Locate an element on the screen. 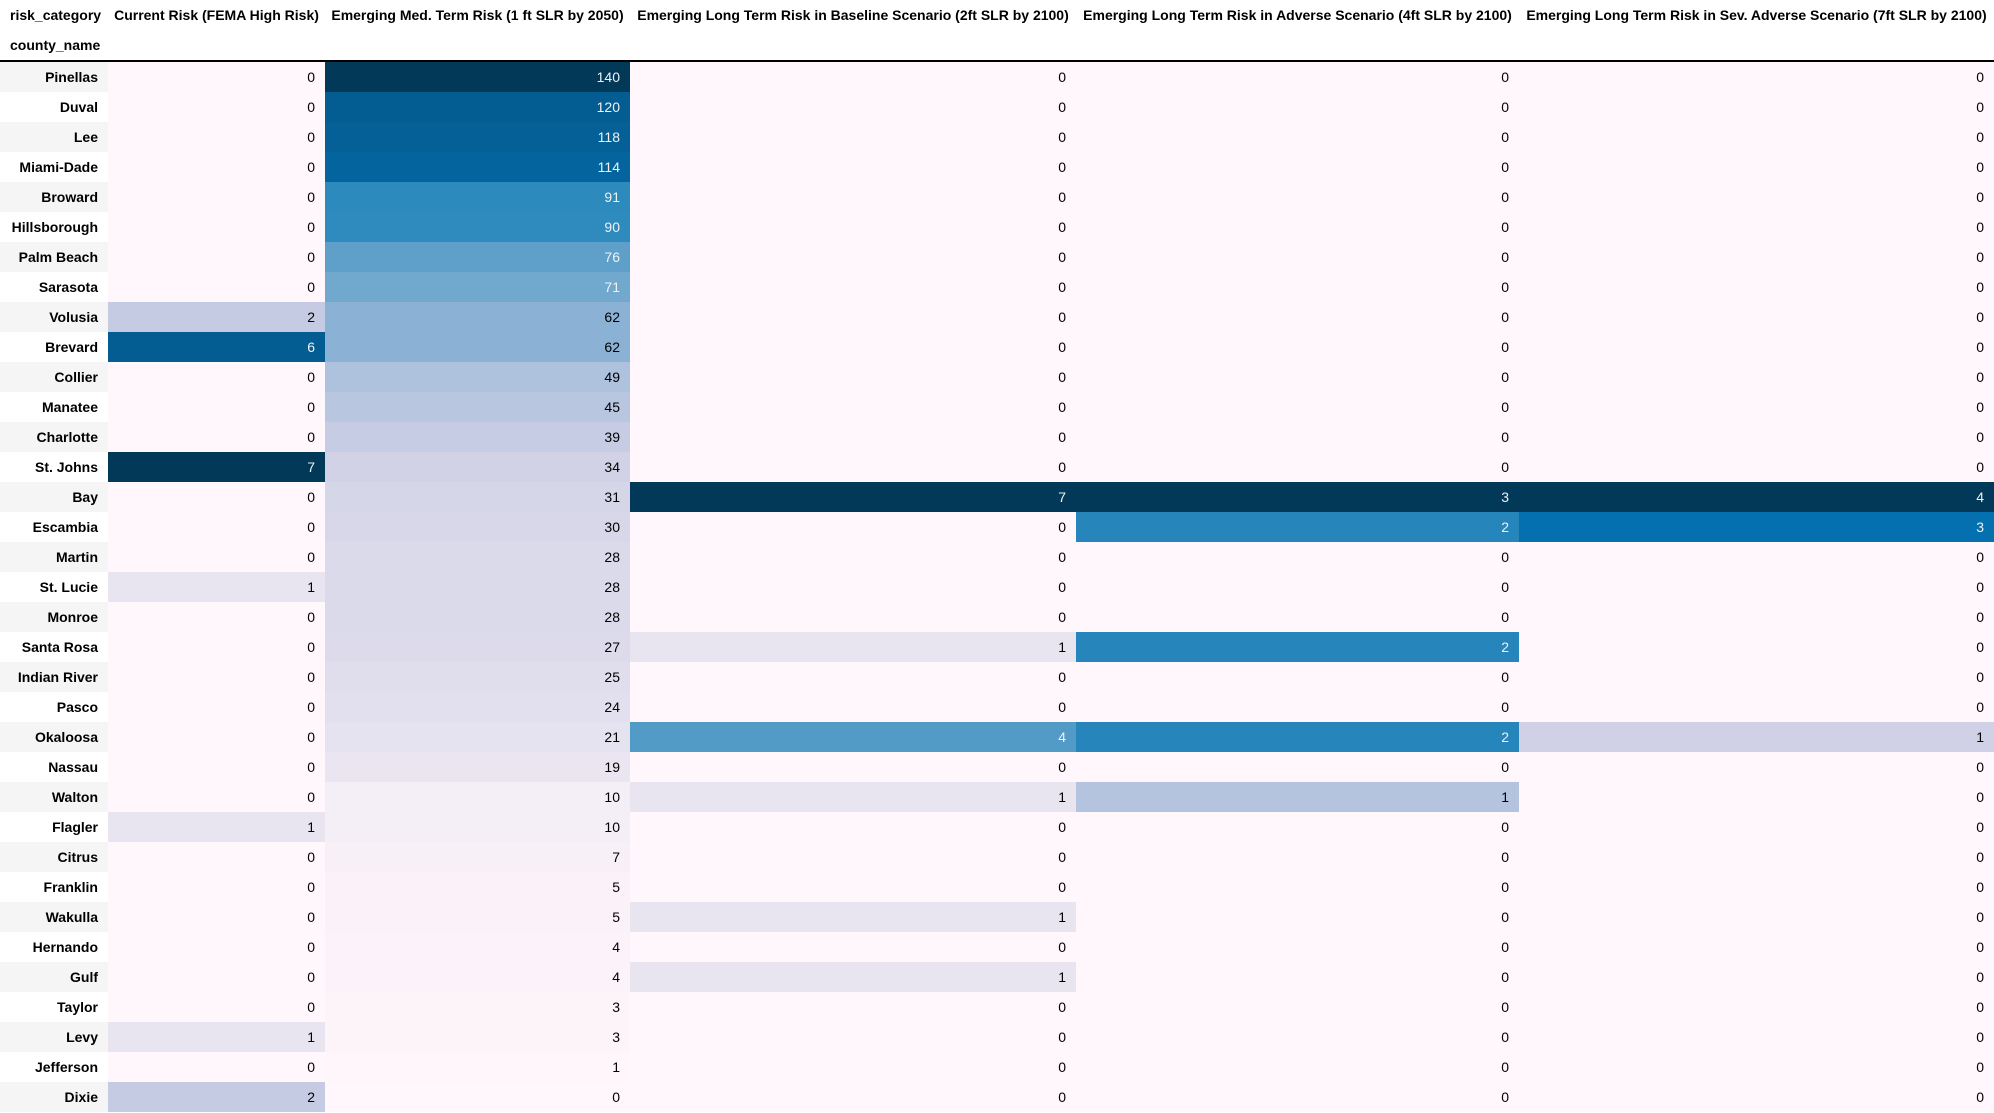  table-row: Broward 0 91 0 0 0 is located at coordinates (997, 197).